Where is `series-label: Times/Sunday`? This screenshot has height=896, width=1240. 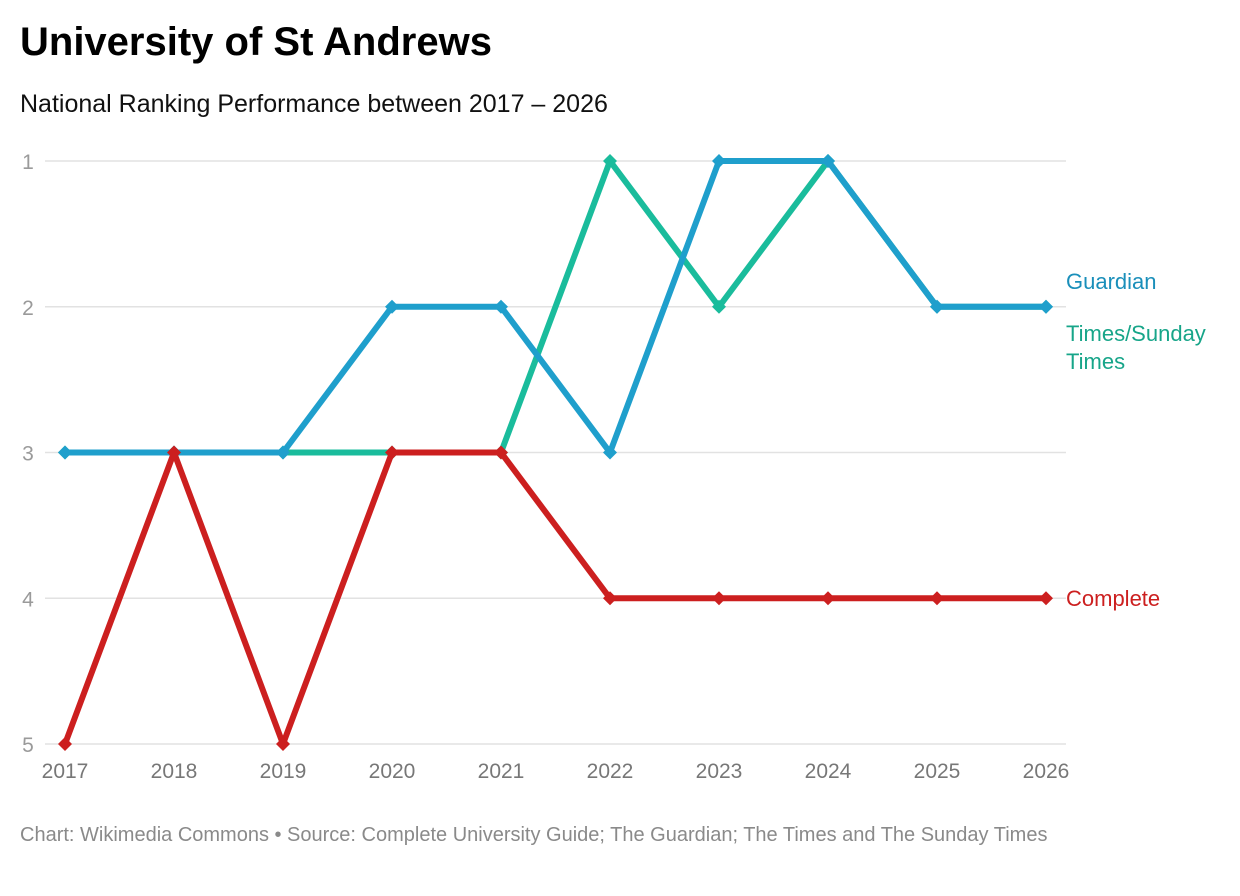 series-label: Times/Sunday is located at coordinates (1136, 333).